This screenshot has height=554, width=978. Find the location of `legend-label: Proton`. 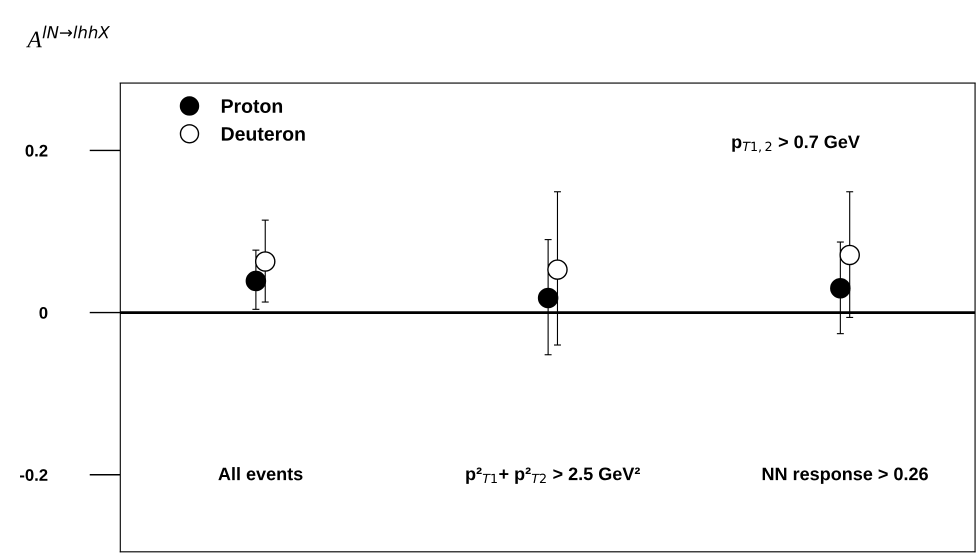

legend-label: Proton is located at coordinates (252, 106).